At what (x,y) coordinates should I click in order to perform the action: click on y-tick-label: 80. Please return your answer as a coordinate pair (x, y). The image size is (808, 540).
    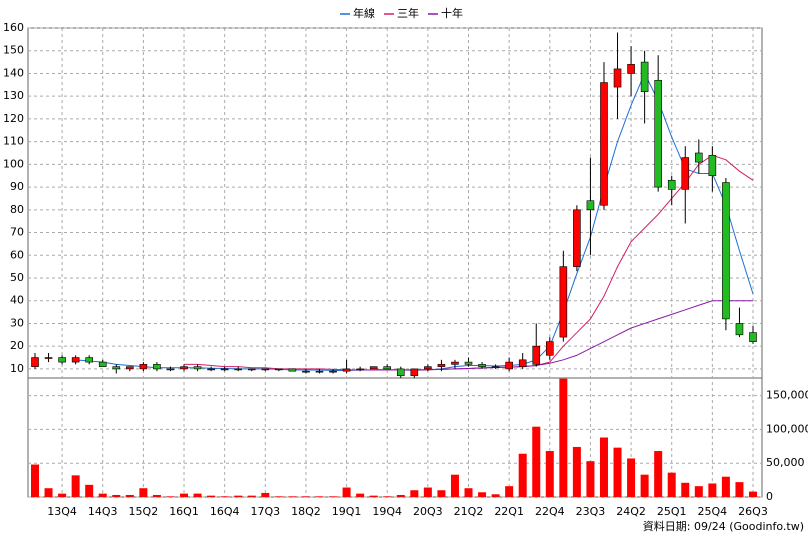
    Looking at the image, I should click on (17, 209).